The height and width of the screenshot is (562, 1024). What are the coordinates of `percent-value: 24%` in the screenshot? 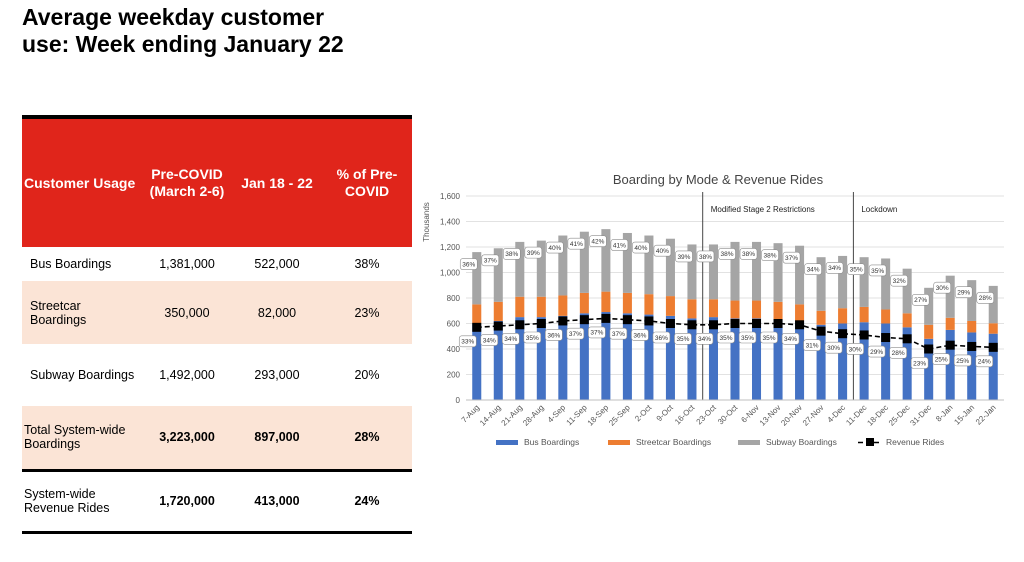 It's located at (367, 501).